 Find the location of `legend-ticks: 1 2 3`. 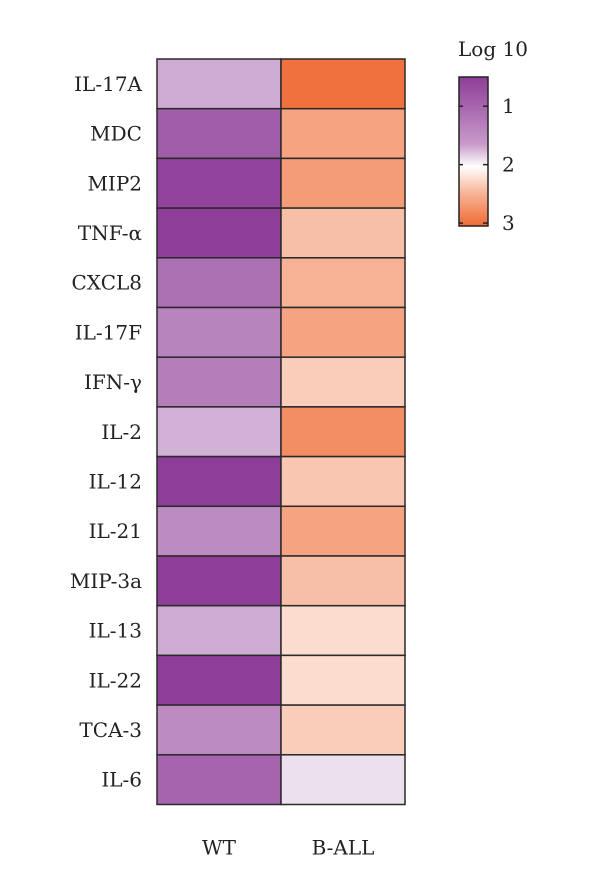

legend-ticks: 1 2 3 is located at coordinates (487, 164).